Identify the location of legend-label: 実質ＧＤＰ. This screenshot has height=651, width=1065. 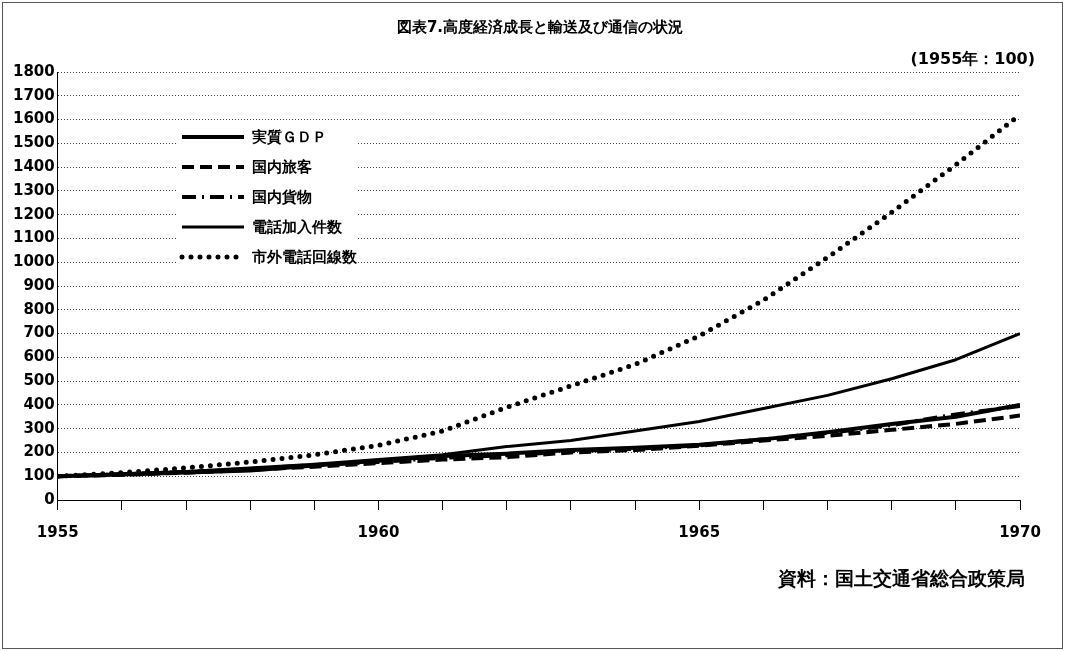
(289, 137).